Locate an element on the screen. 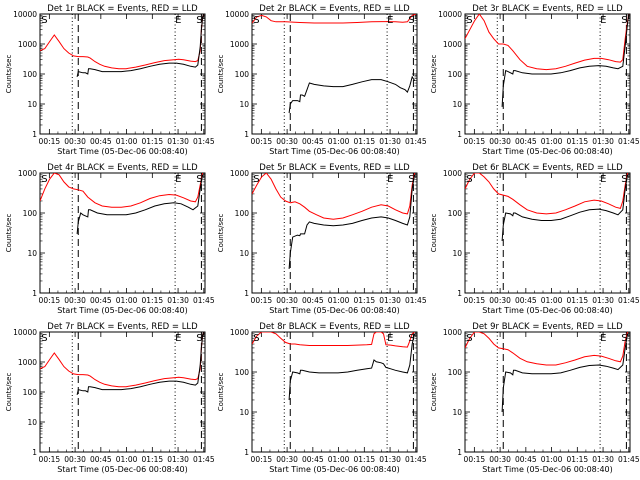 This screenshot has width=640, height=480. chart-title: Det 8r BLACK = Events, RED = LLD is located at coordinates (334, 327).